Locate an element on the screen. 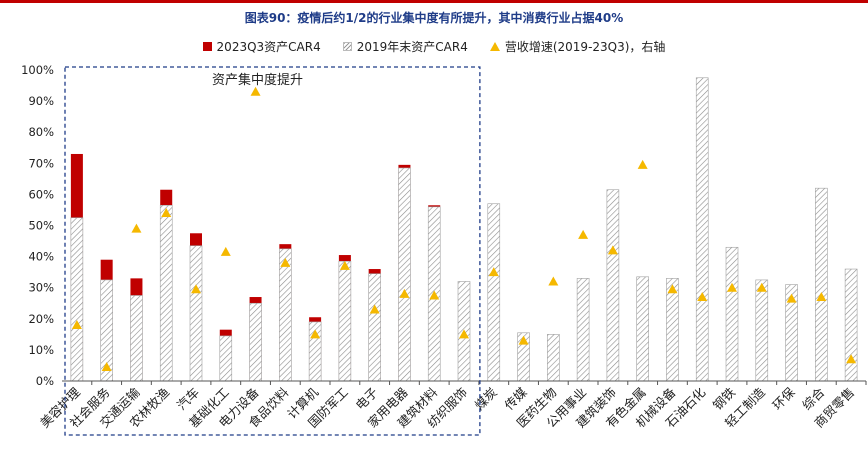 This screenshot has width=868, height=449. y-tick-label: 80% is located at coordinates (41, 132).